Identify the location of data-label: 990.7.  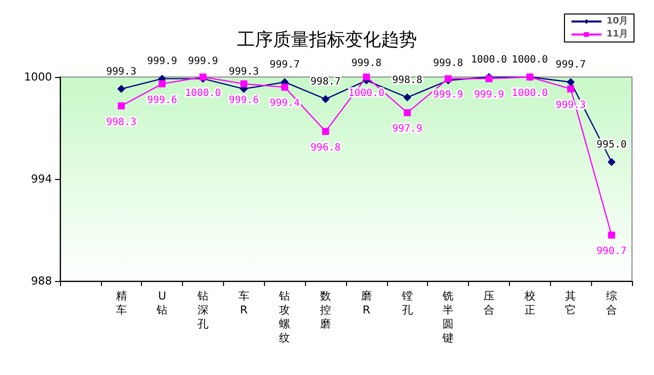
(611, 252).